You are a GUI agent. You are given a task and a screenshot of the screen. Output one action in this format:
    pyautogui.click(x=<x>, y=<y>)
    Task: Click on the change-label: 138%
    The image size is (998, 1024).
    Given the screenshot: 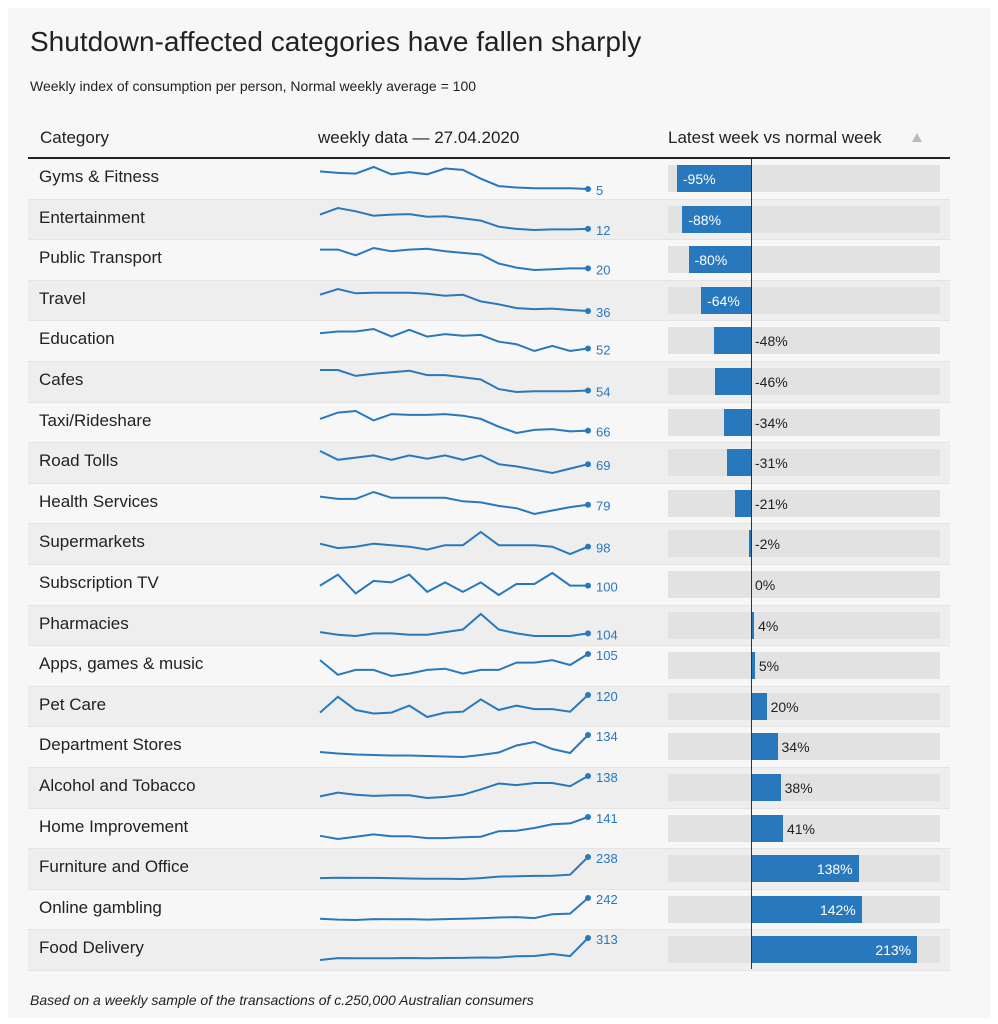 What is the action you would take?
    pyautogui.click(x=834, y=869)
    